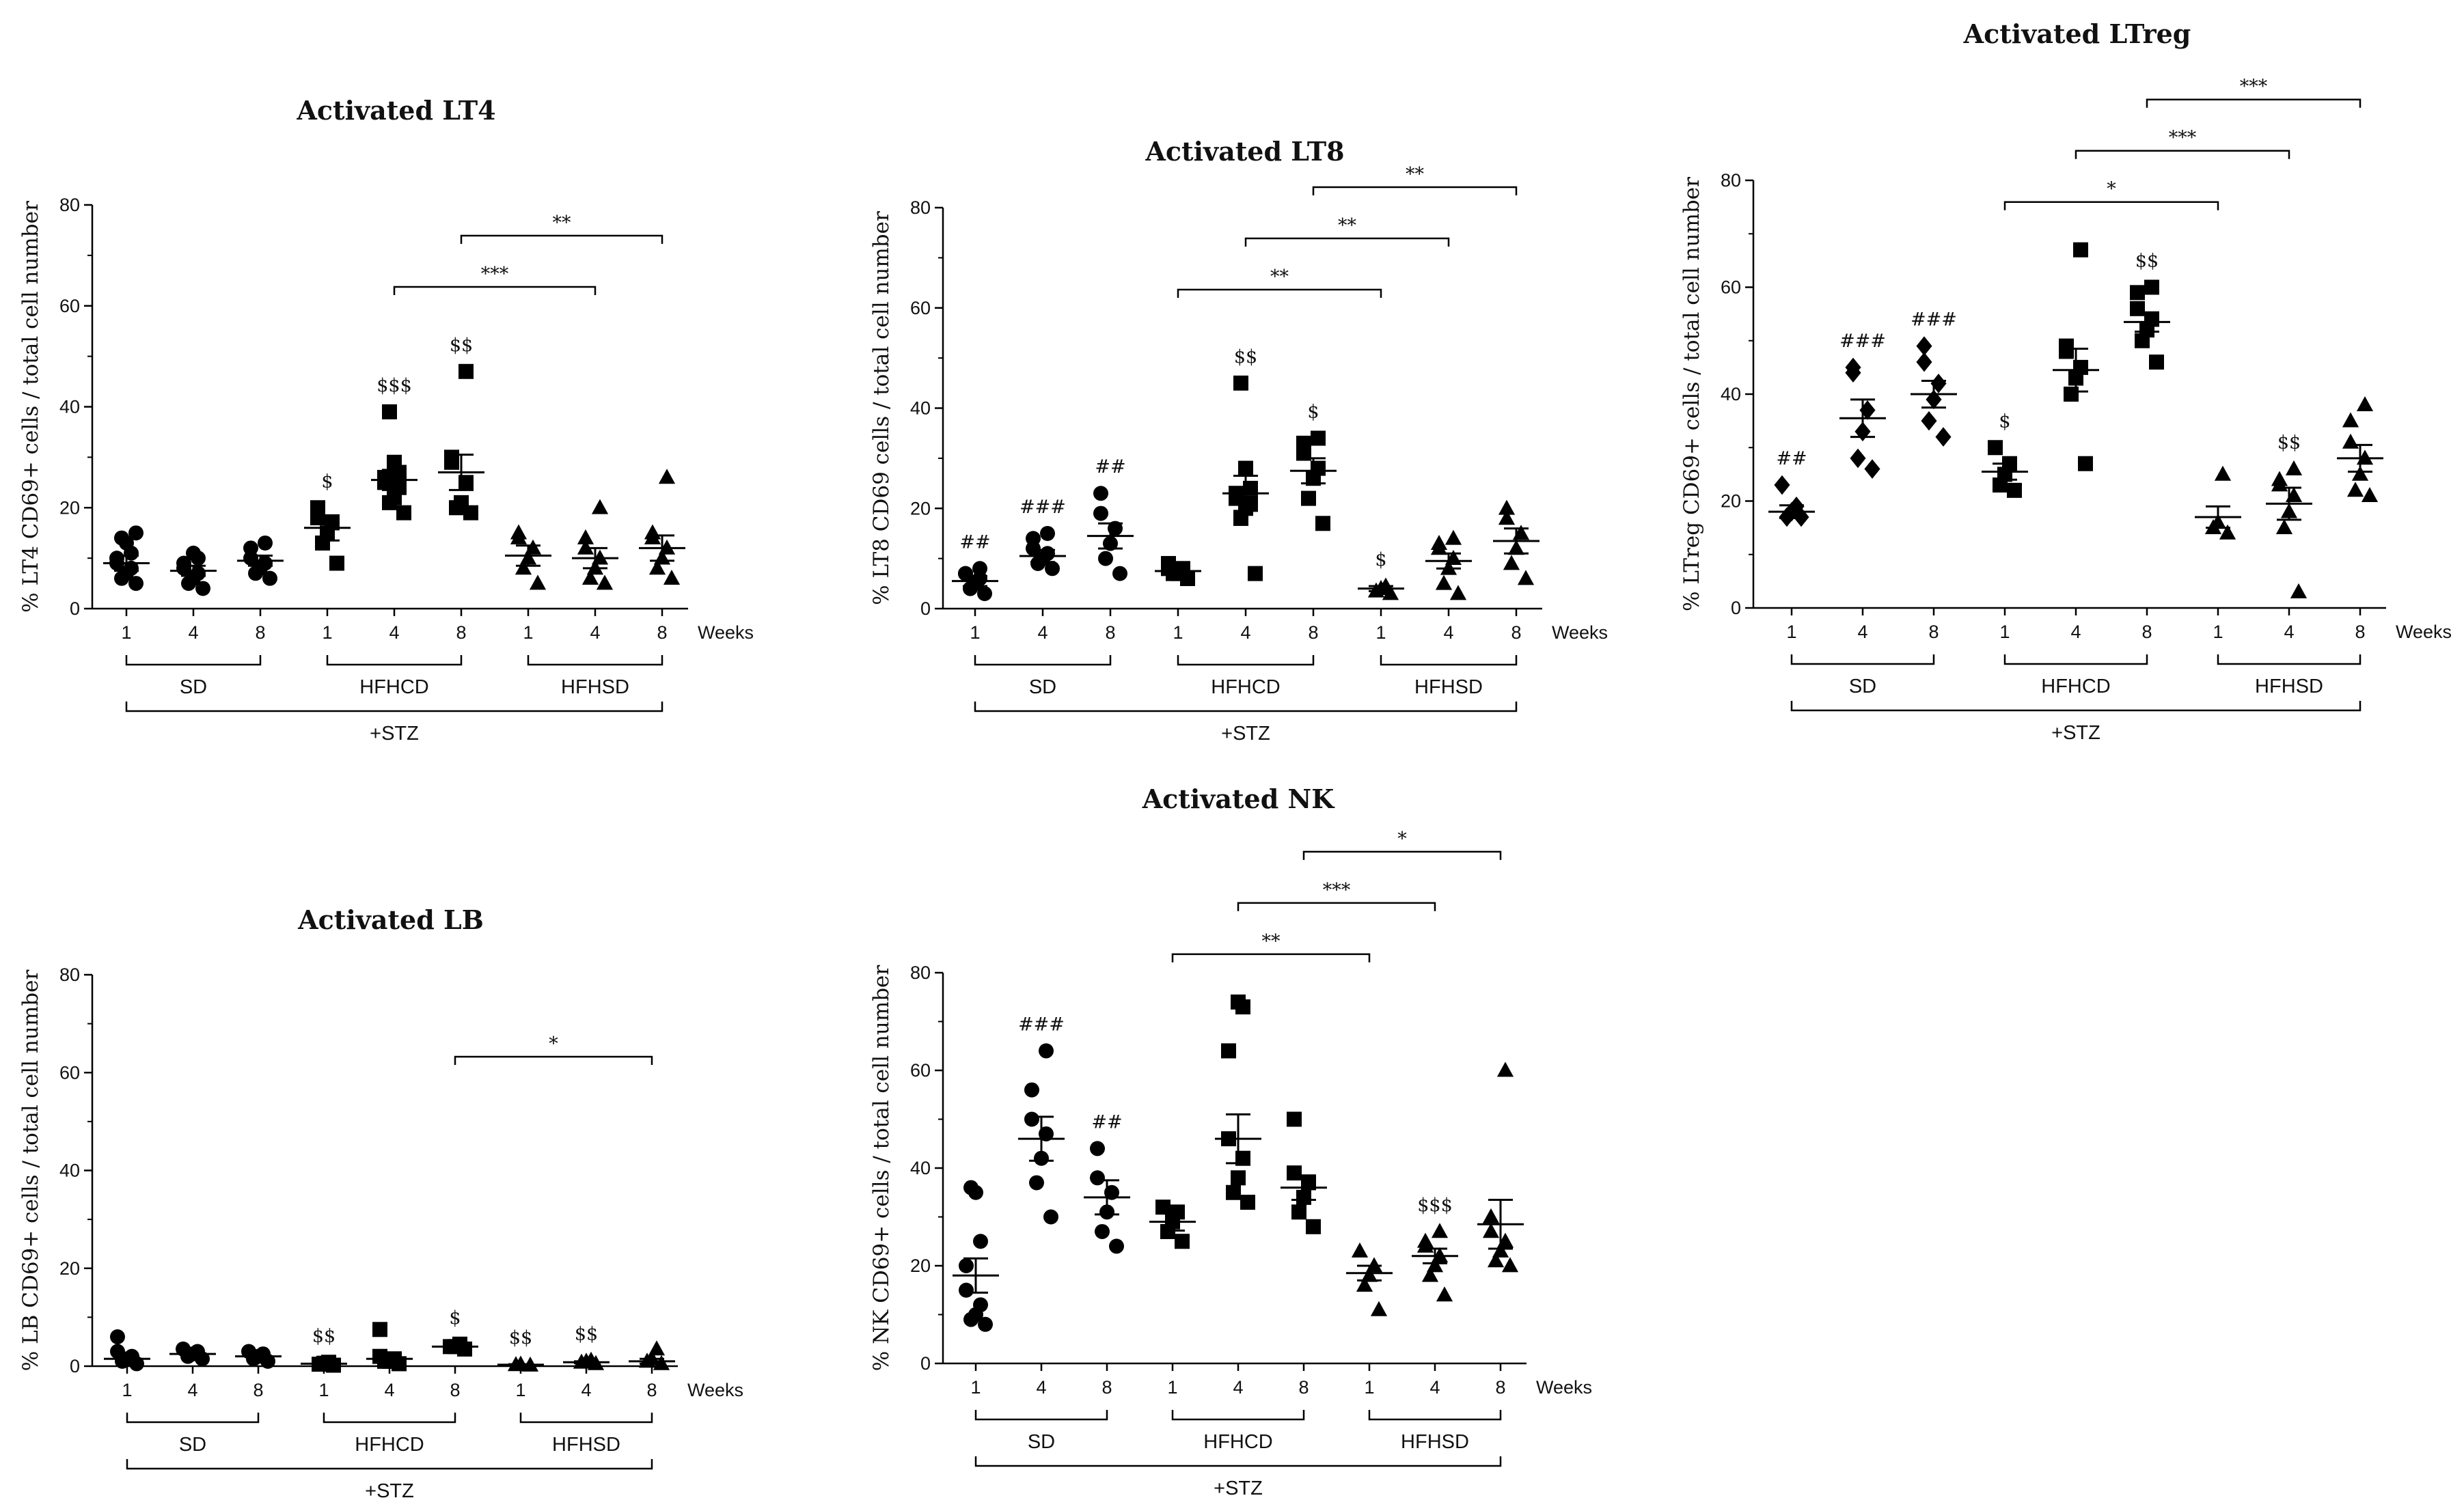 The width and height of the screenshot is (2464, 1498). Describe the element at coordinates (715, 1390) in the screenshot. I see `x-unit-label: Weeks` at that location.